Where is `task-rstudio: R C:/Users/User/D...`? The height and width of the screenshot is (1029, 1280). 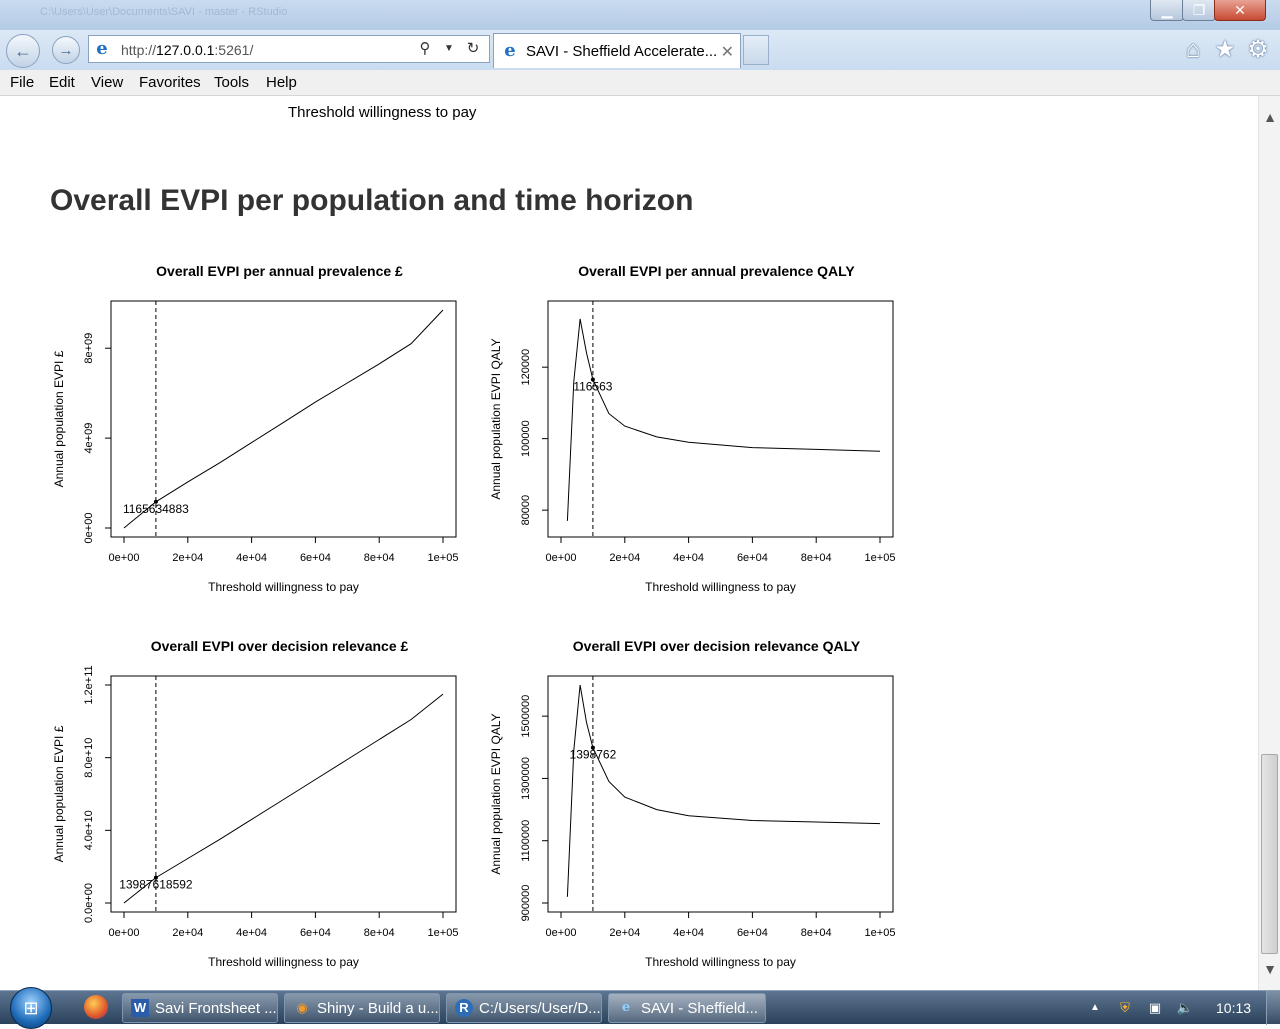 task-rstudio: R C:/Users/User/D... is located at coordinates (524, 1008).